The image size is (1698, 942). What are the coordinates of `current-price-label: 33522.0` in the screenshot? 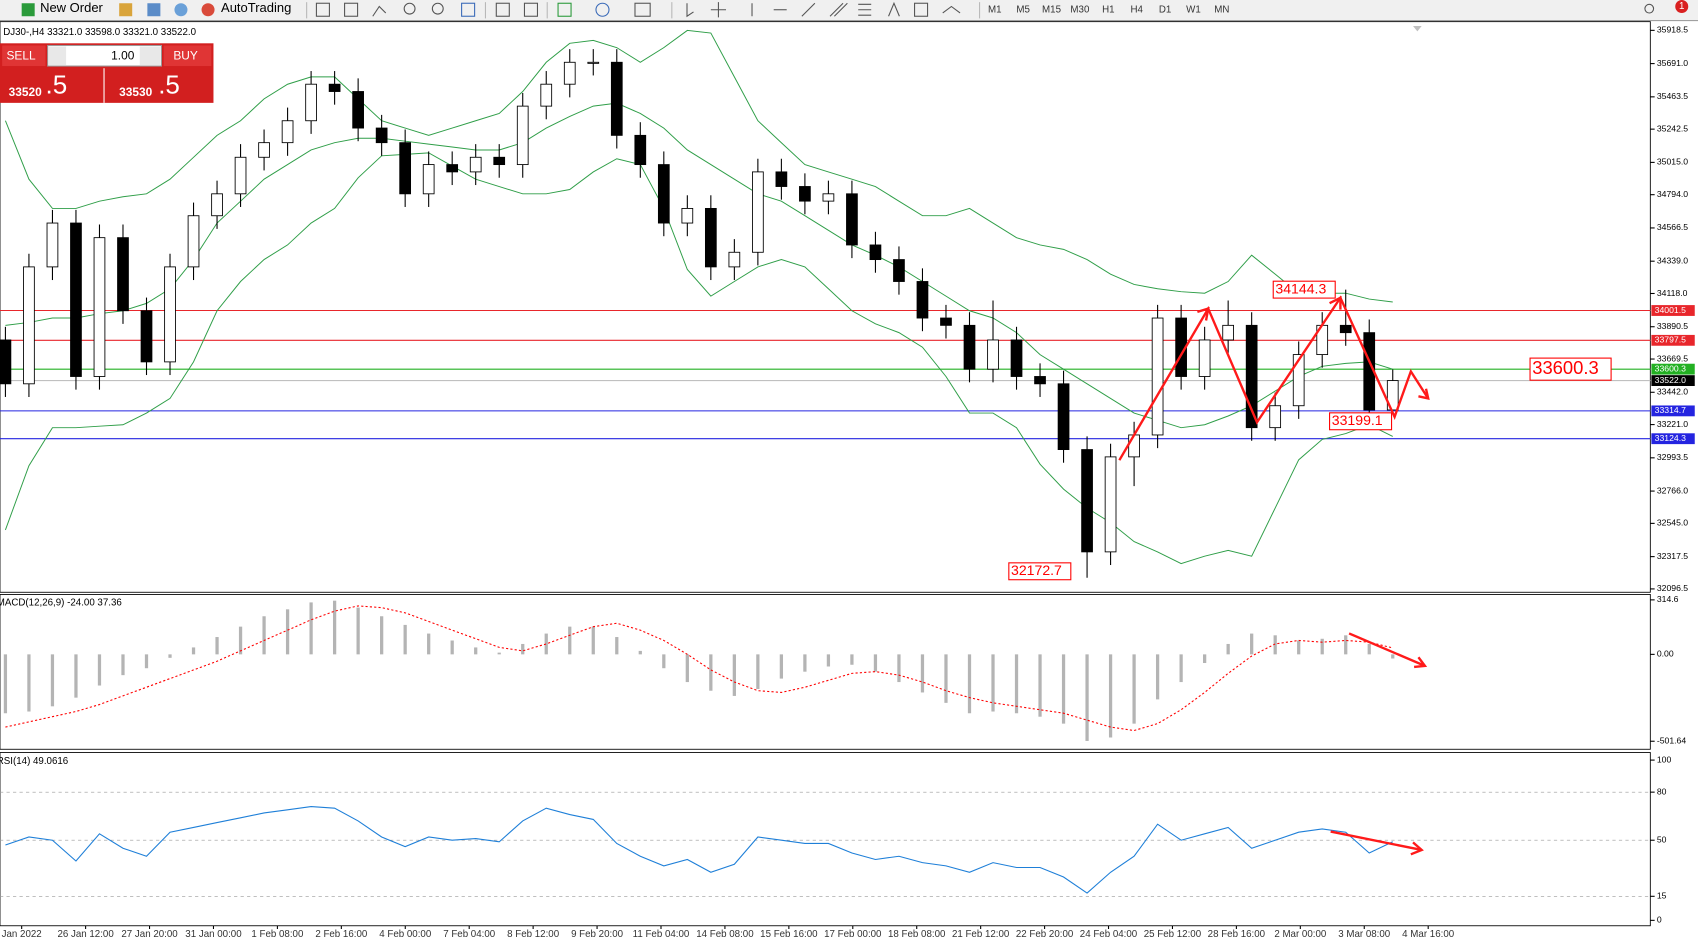 It's located at (1670, 380).